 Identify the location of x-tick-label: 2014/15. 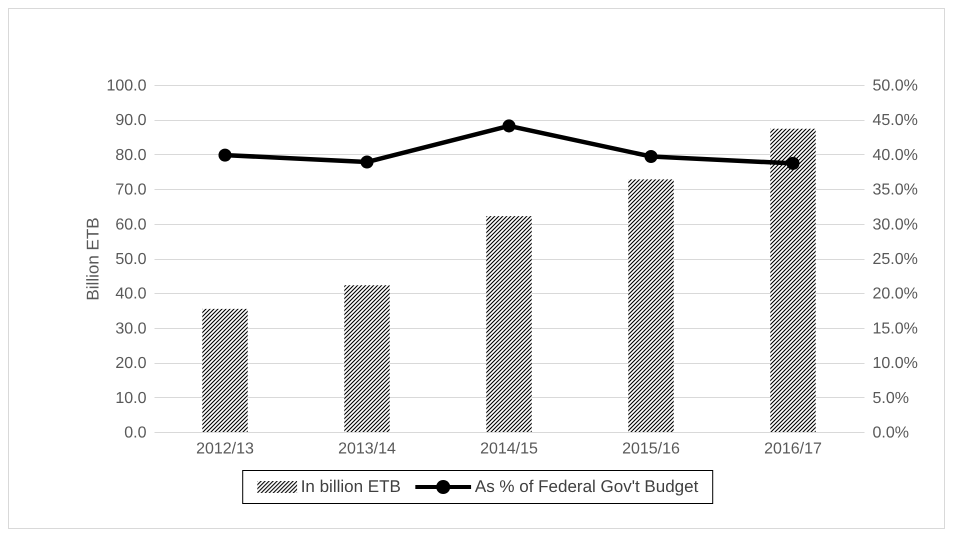
(509, 449).